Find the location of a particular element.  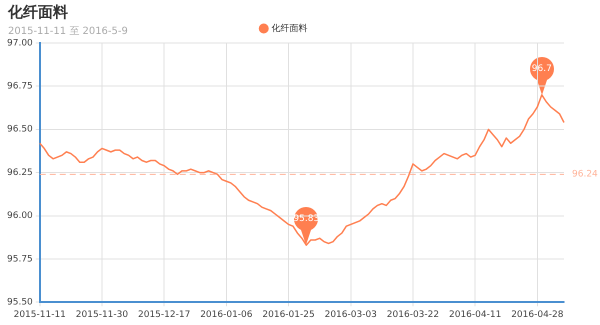

x-tick-label: 2015-12-17 is located at coordinates (164, 315).